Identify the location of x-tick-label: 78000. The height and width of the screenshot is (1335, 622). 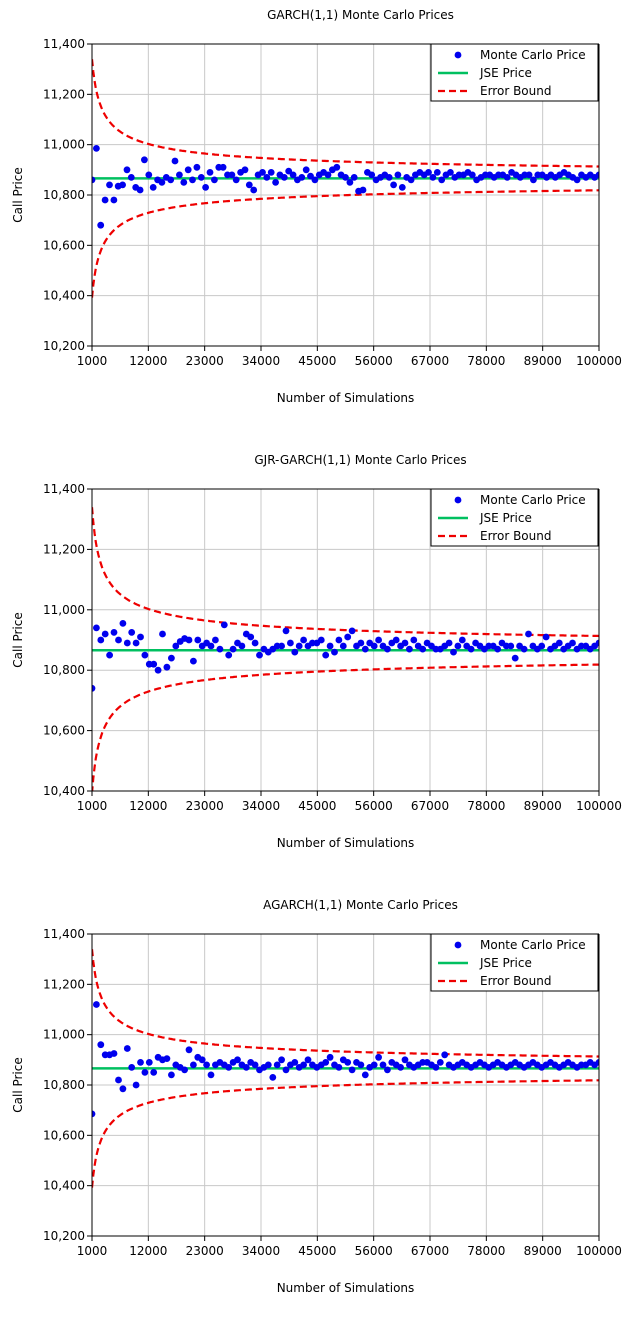
(486, 361).